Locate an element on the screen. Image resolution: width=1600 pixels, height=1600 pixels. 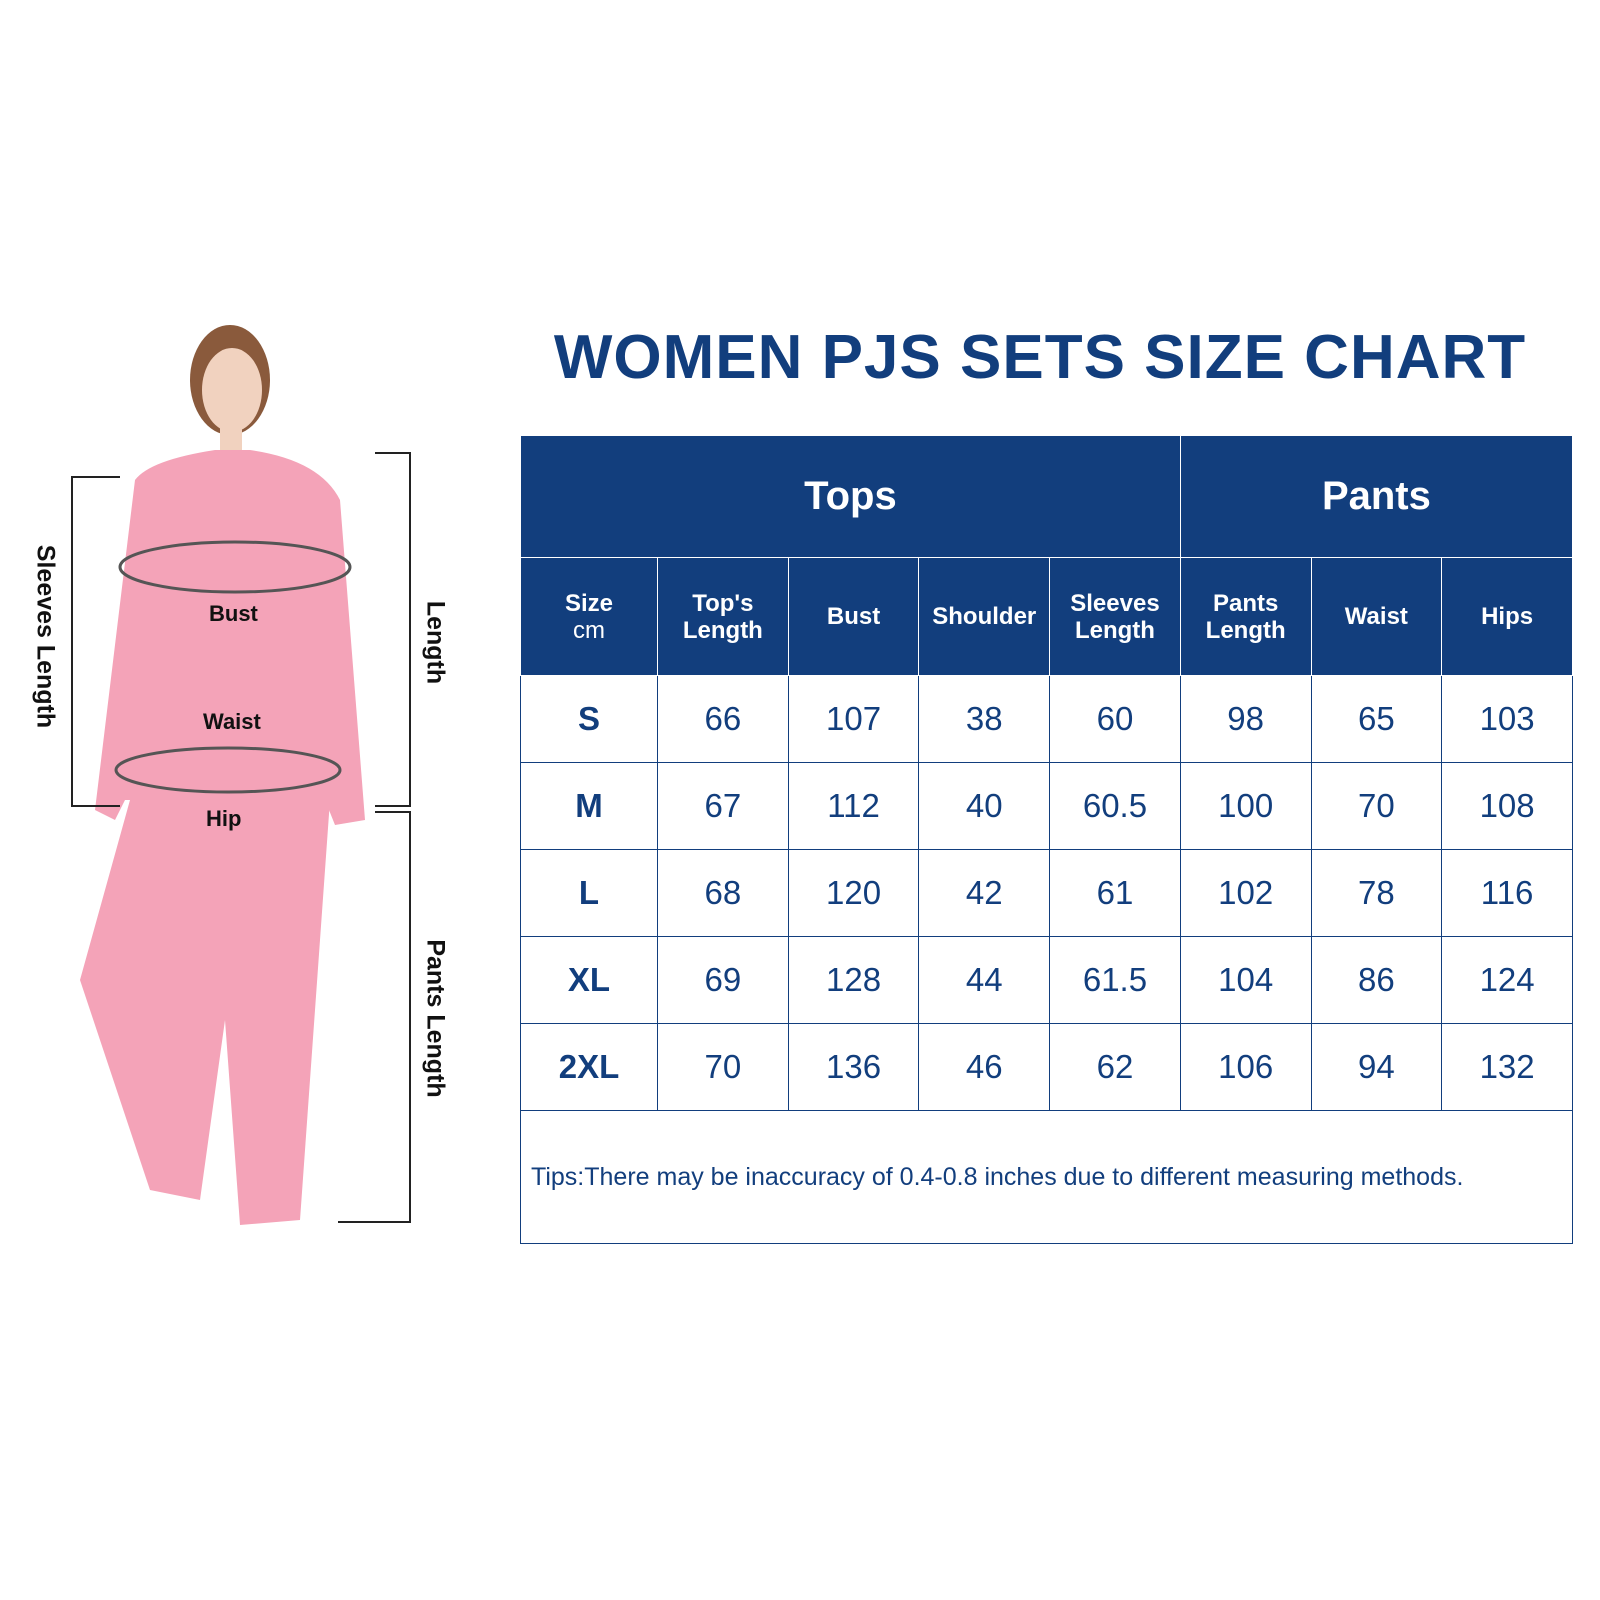
size-cell: L is located at coordinates (589, 893).